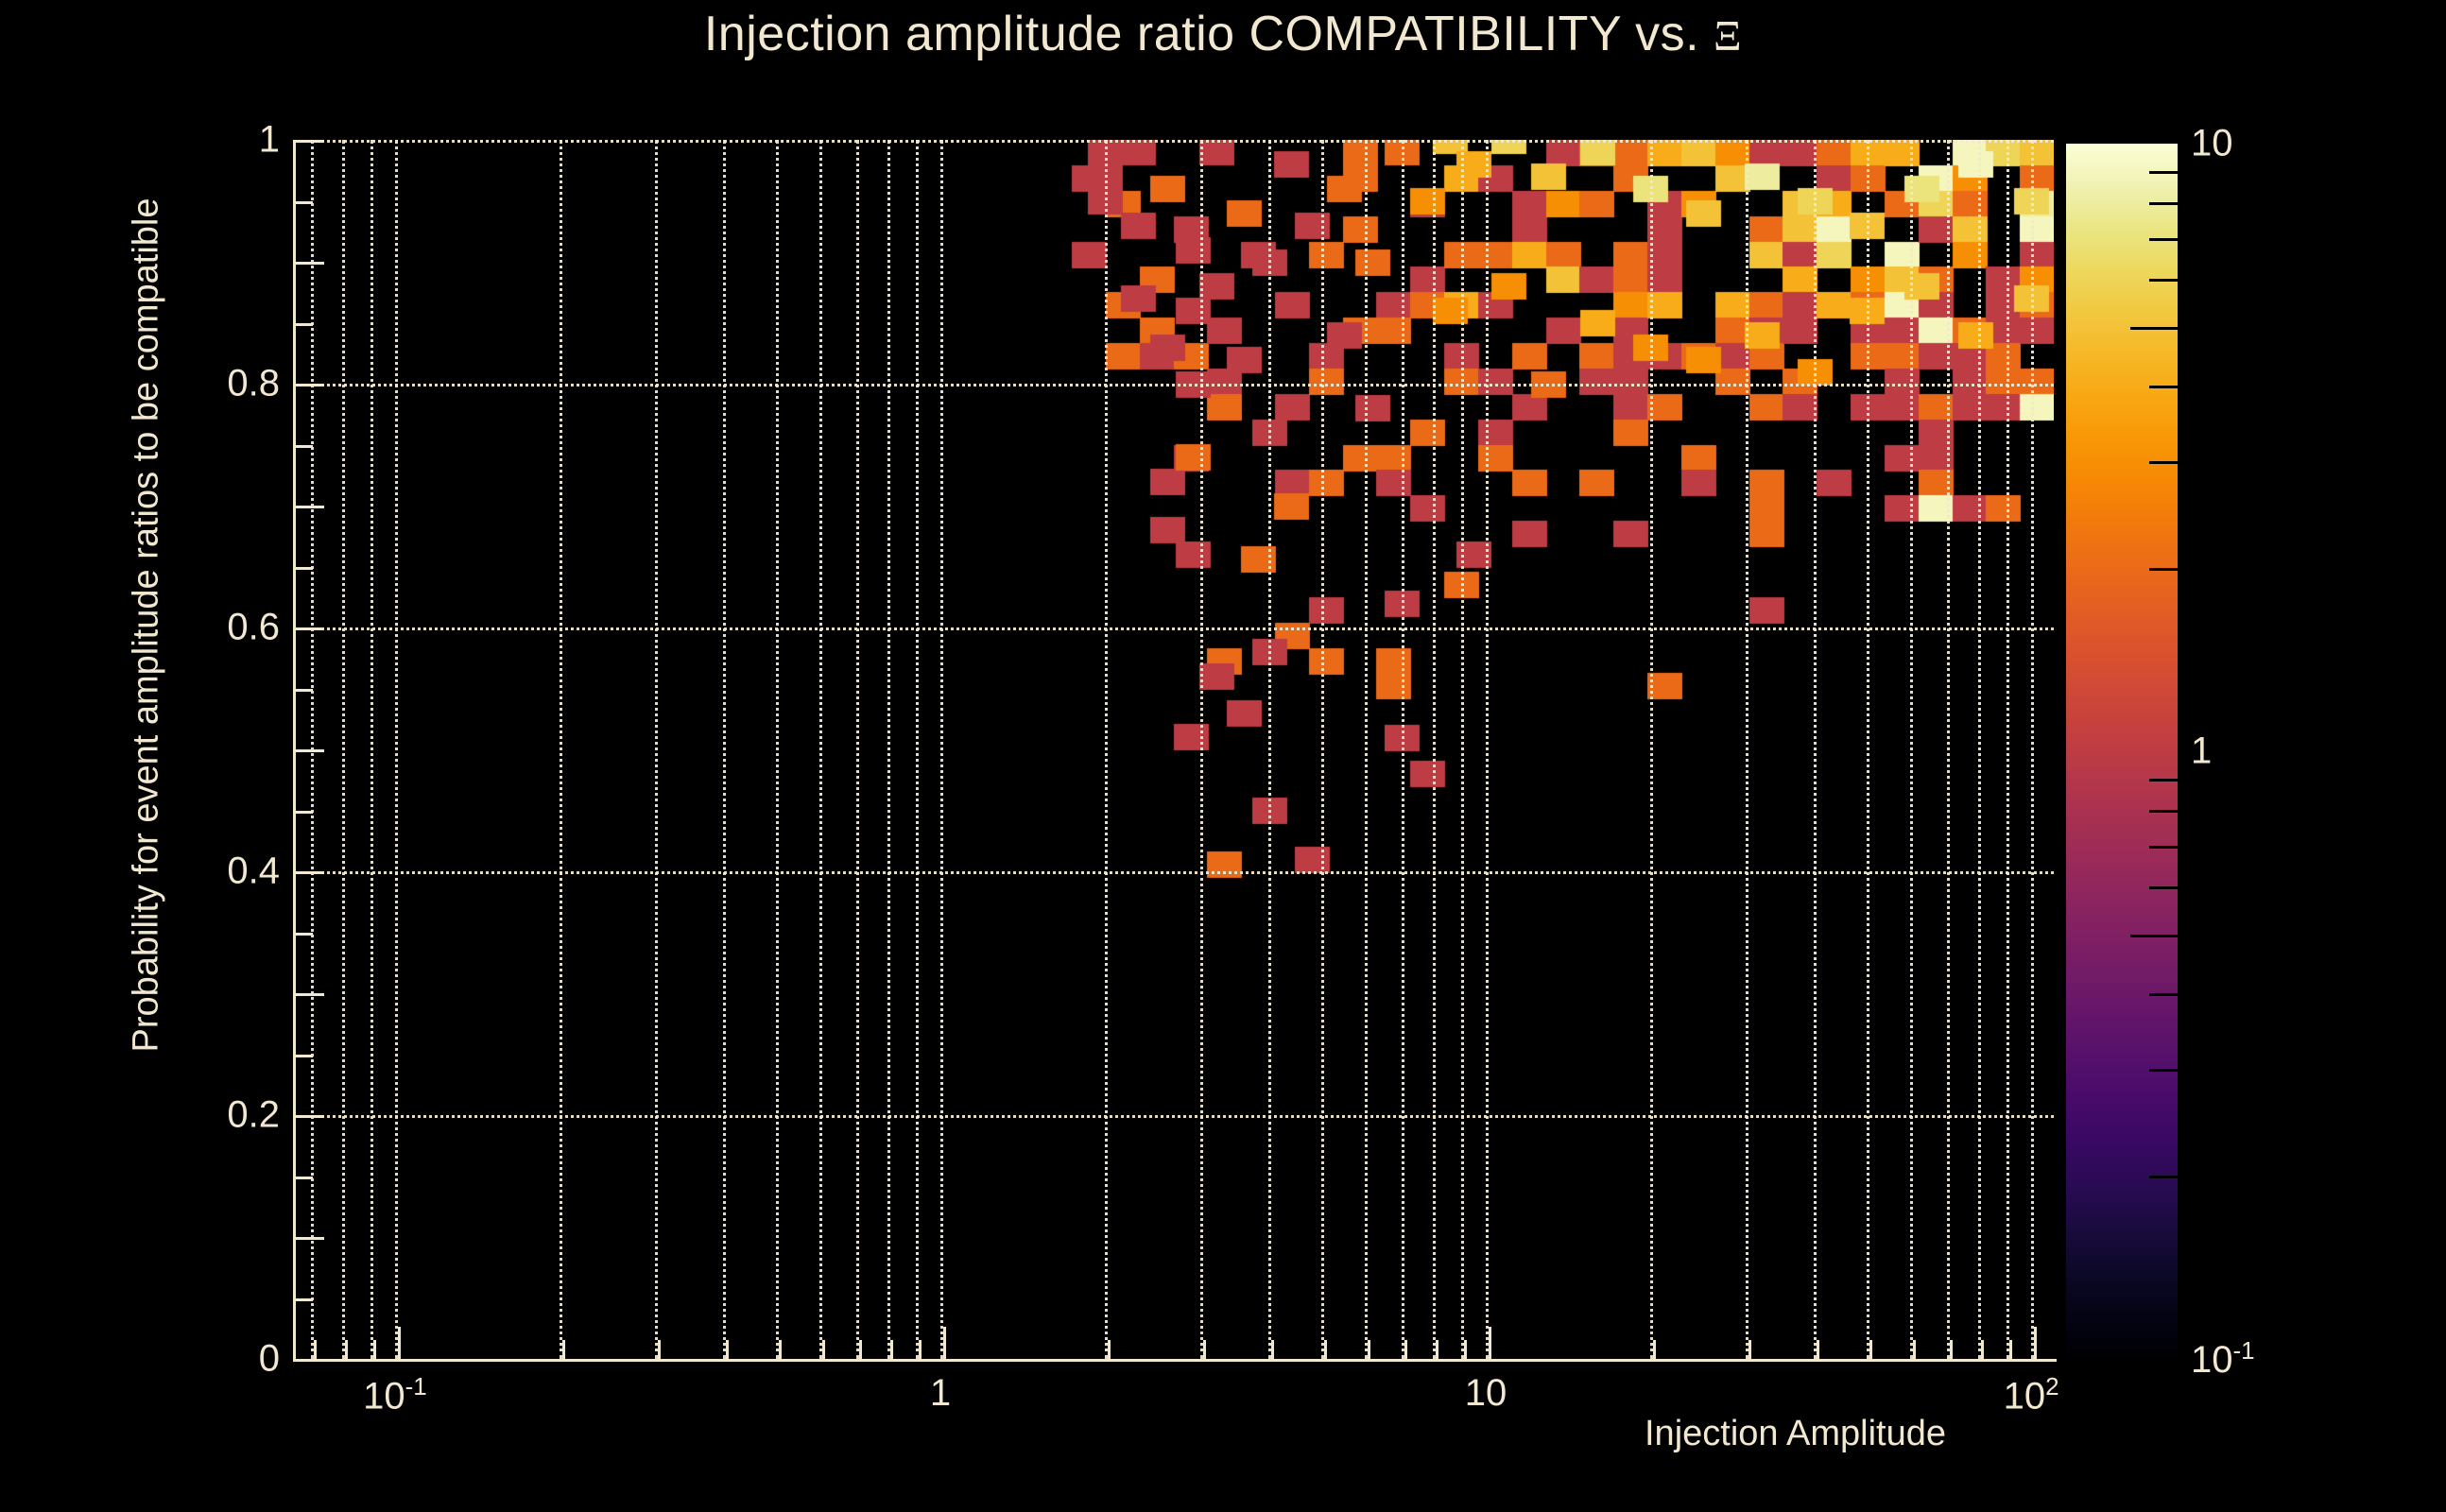 Image resolution: width=2446 pixels, height=1512 pixels. I want to click on colorbar-tick-label: 10, so click(2212, 143).